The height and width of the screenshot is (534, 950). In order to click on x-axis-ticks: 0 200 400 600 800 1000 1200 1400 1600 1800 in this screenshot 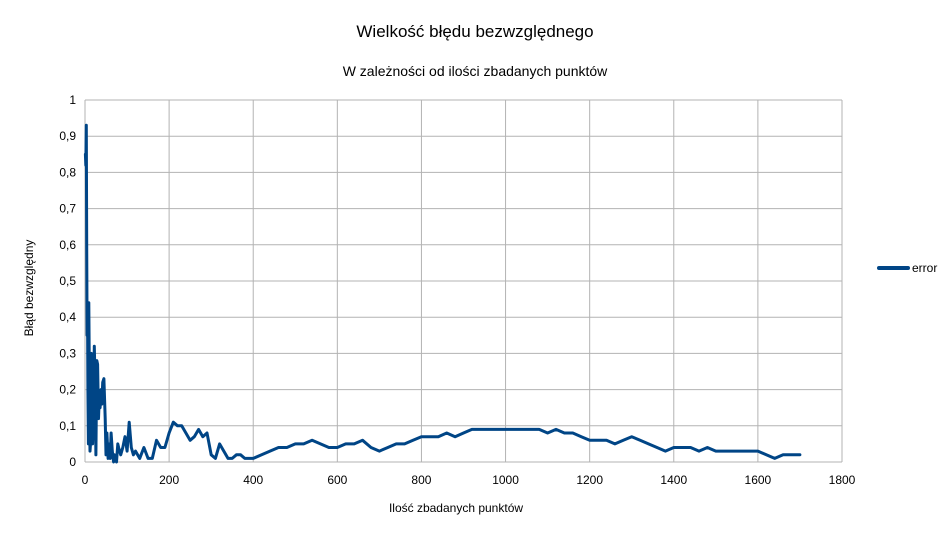, I will do `click(469, 480)`.